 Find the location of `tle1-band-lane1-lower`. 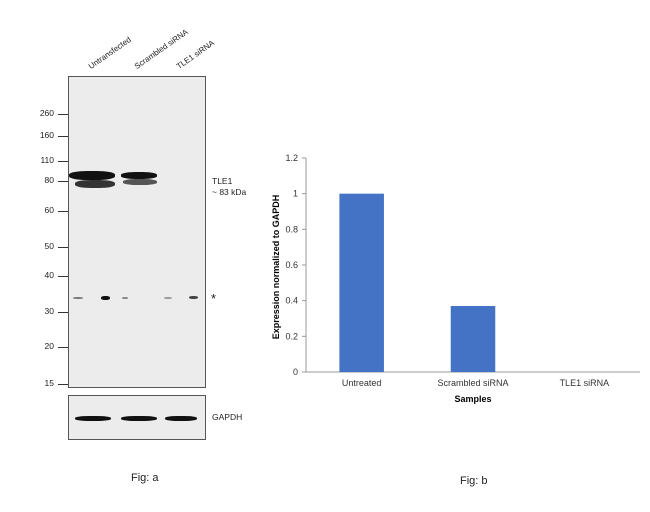

tle1-band-lane1-lower is located at coordinates (95, 184).